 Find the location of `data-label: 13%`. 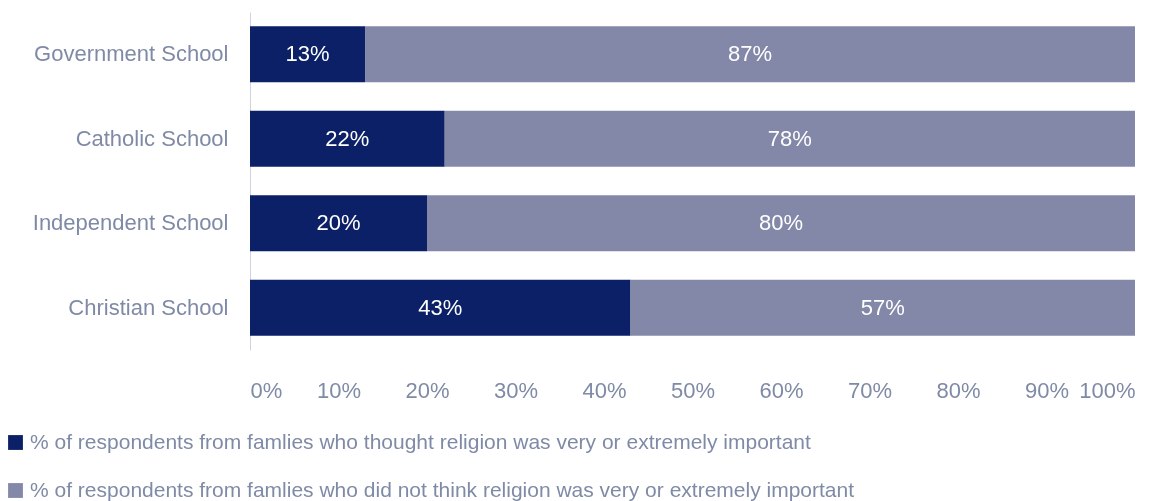

data-label: 13% is located at coordinates (307, 54).